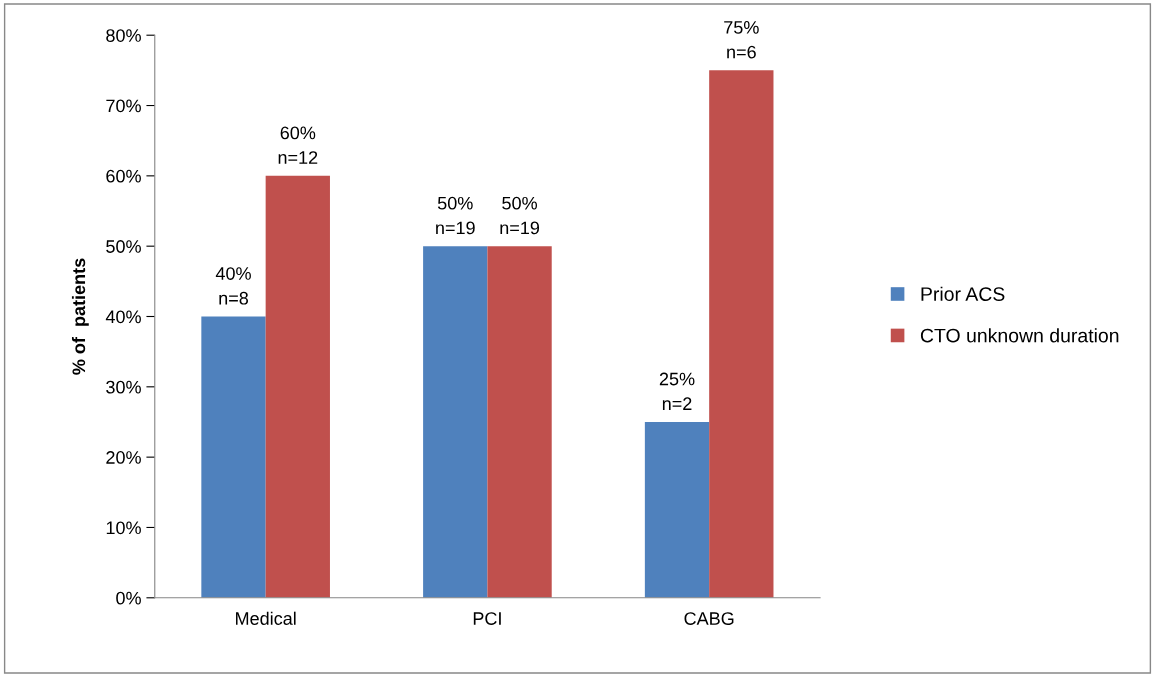 This screenshot has width=1155, height=677. What do you see at coordinates (1019, 335) in the screenshot?
I see `legend-label: CTO unknown duration` at bounding box center [1019, 335].